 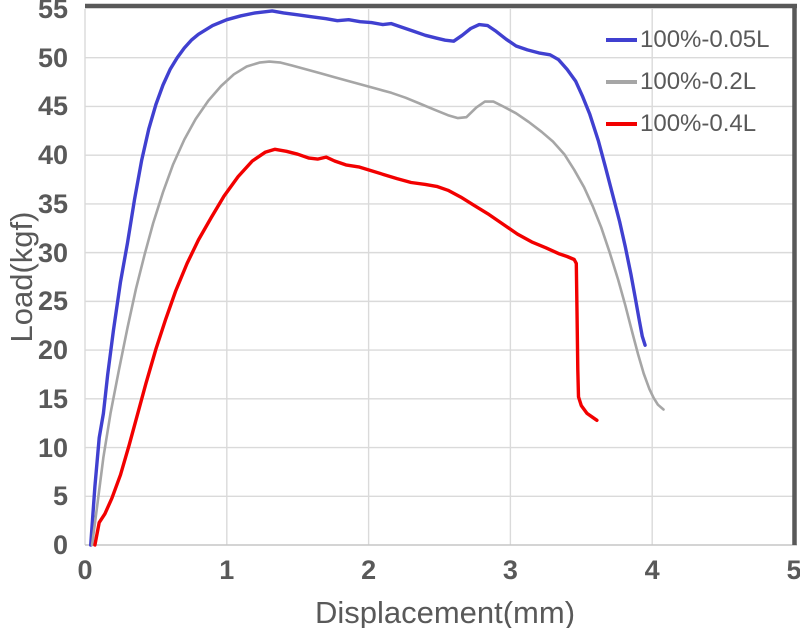 What do you see at coordinates (52, 106) in the screenshot?
I see `y-tick-label: 45` at bounding box center [52, 106].